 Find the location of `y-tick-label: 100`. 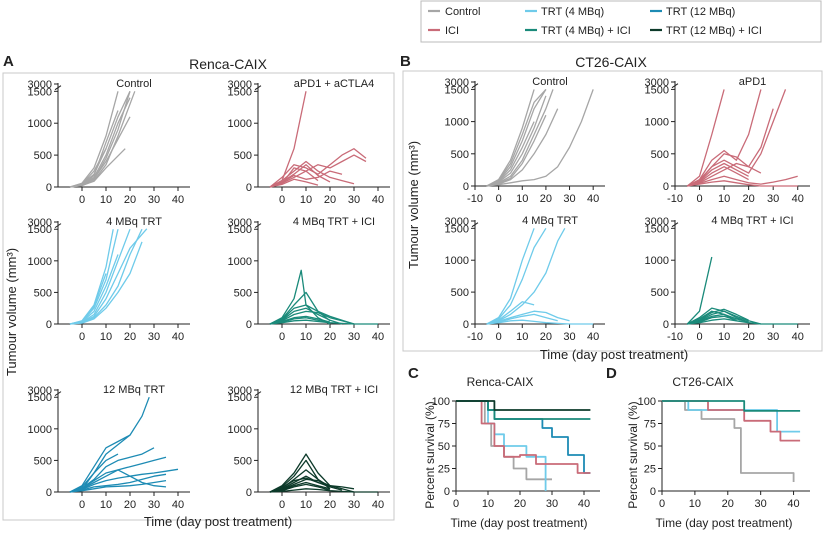

y-tick-label: 100 is located at coordinates (647, 402).